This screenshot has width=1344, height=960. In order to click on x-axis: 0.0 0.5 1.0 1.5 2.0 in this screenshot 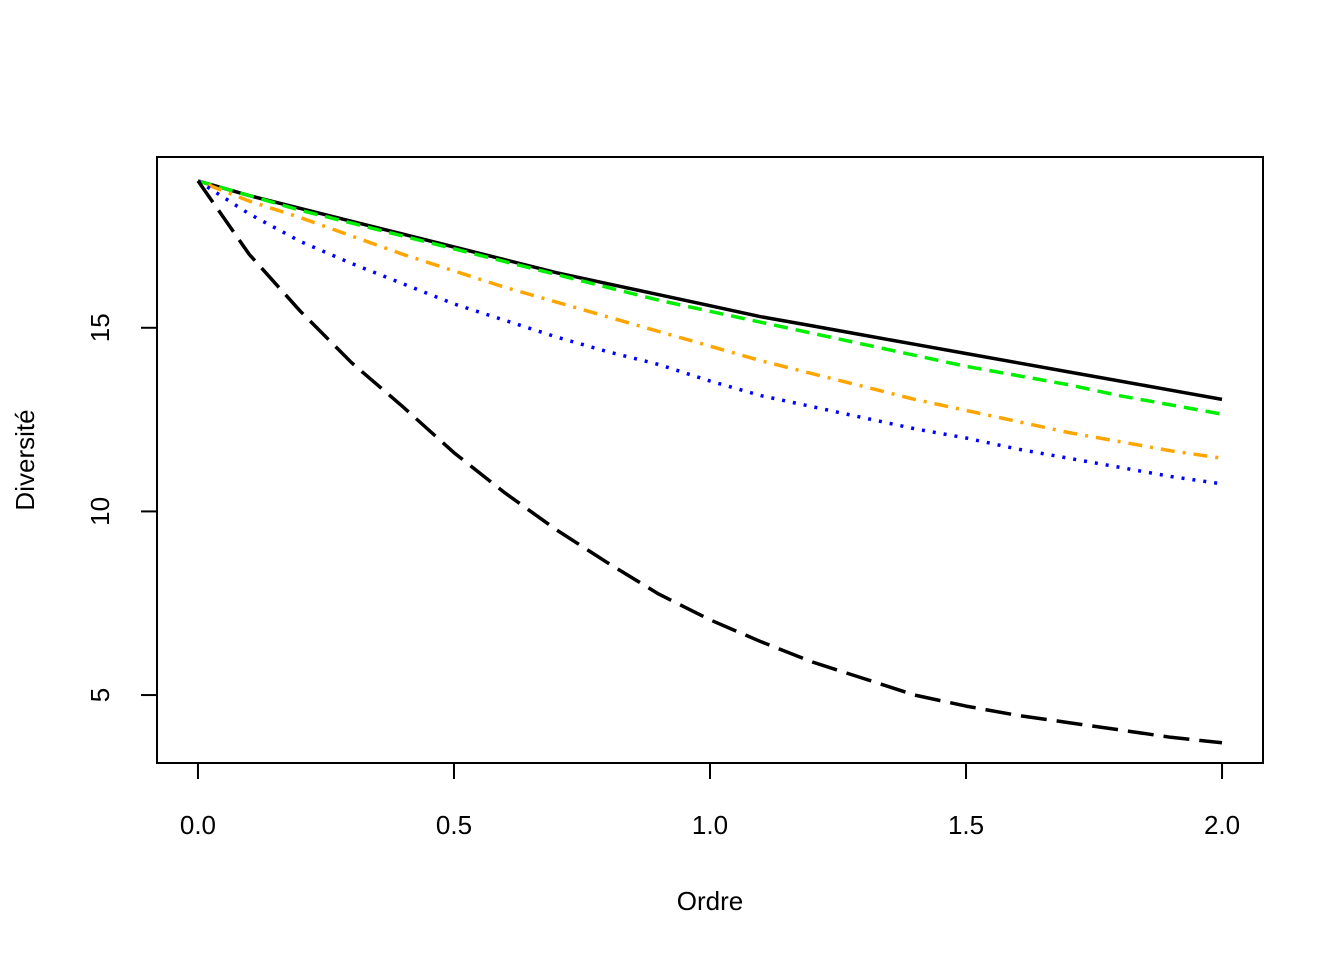, I will do `click(710, 801)`.